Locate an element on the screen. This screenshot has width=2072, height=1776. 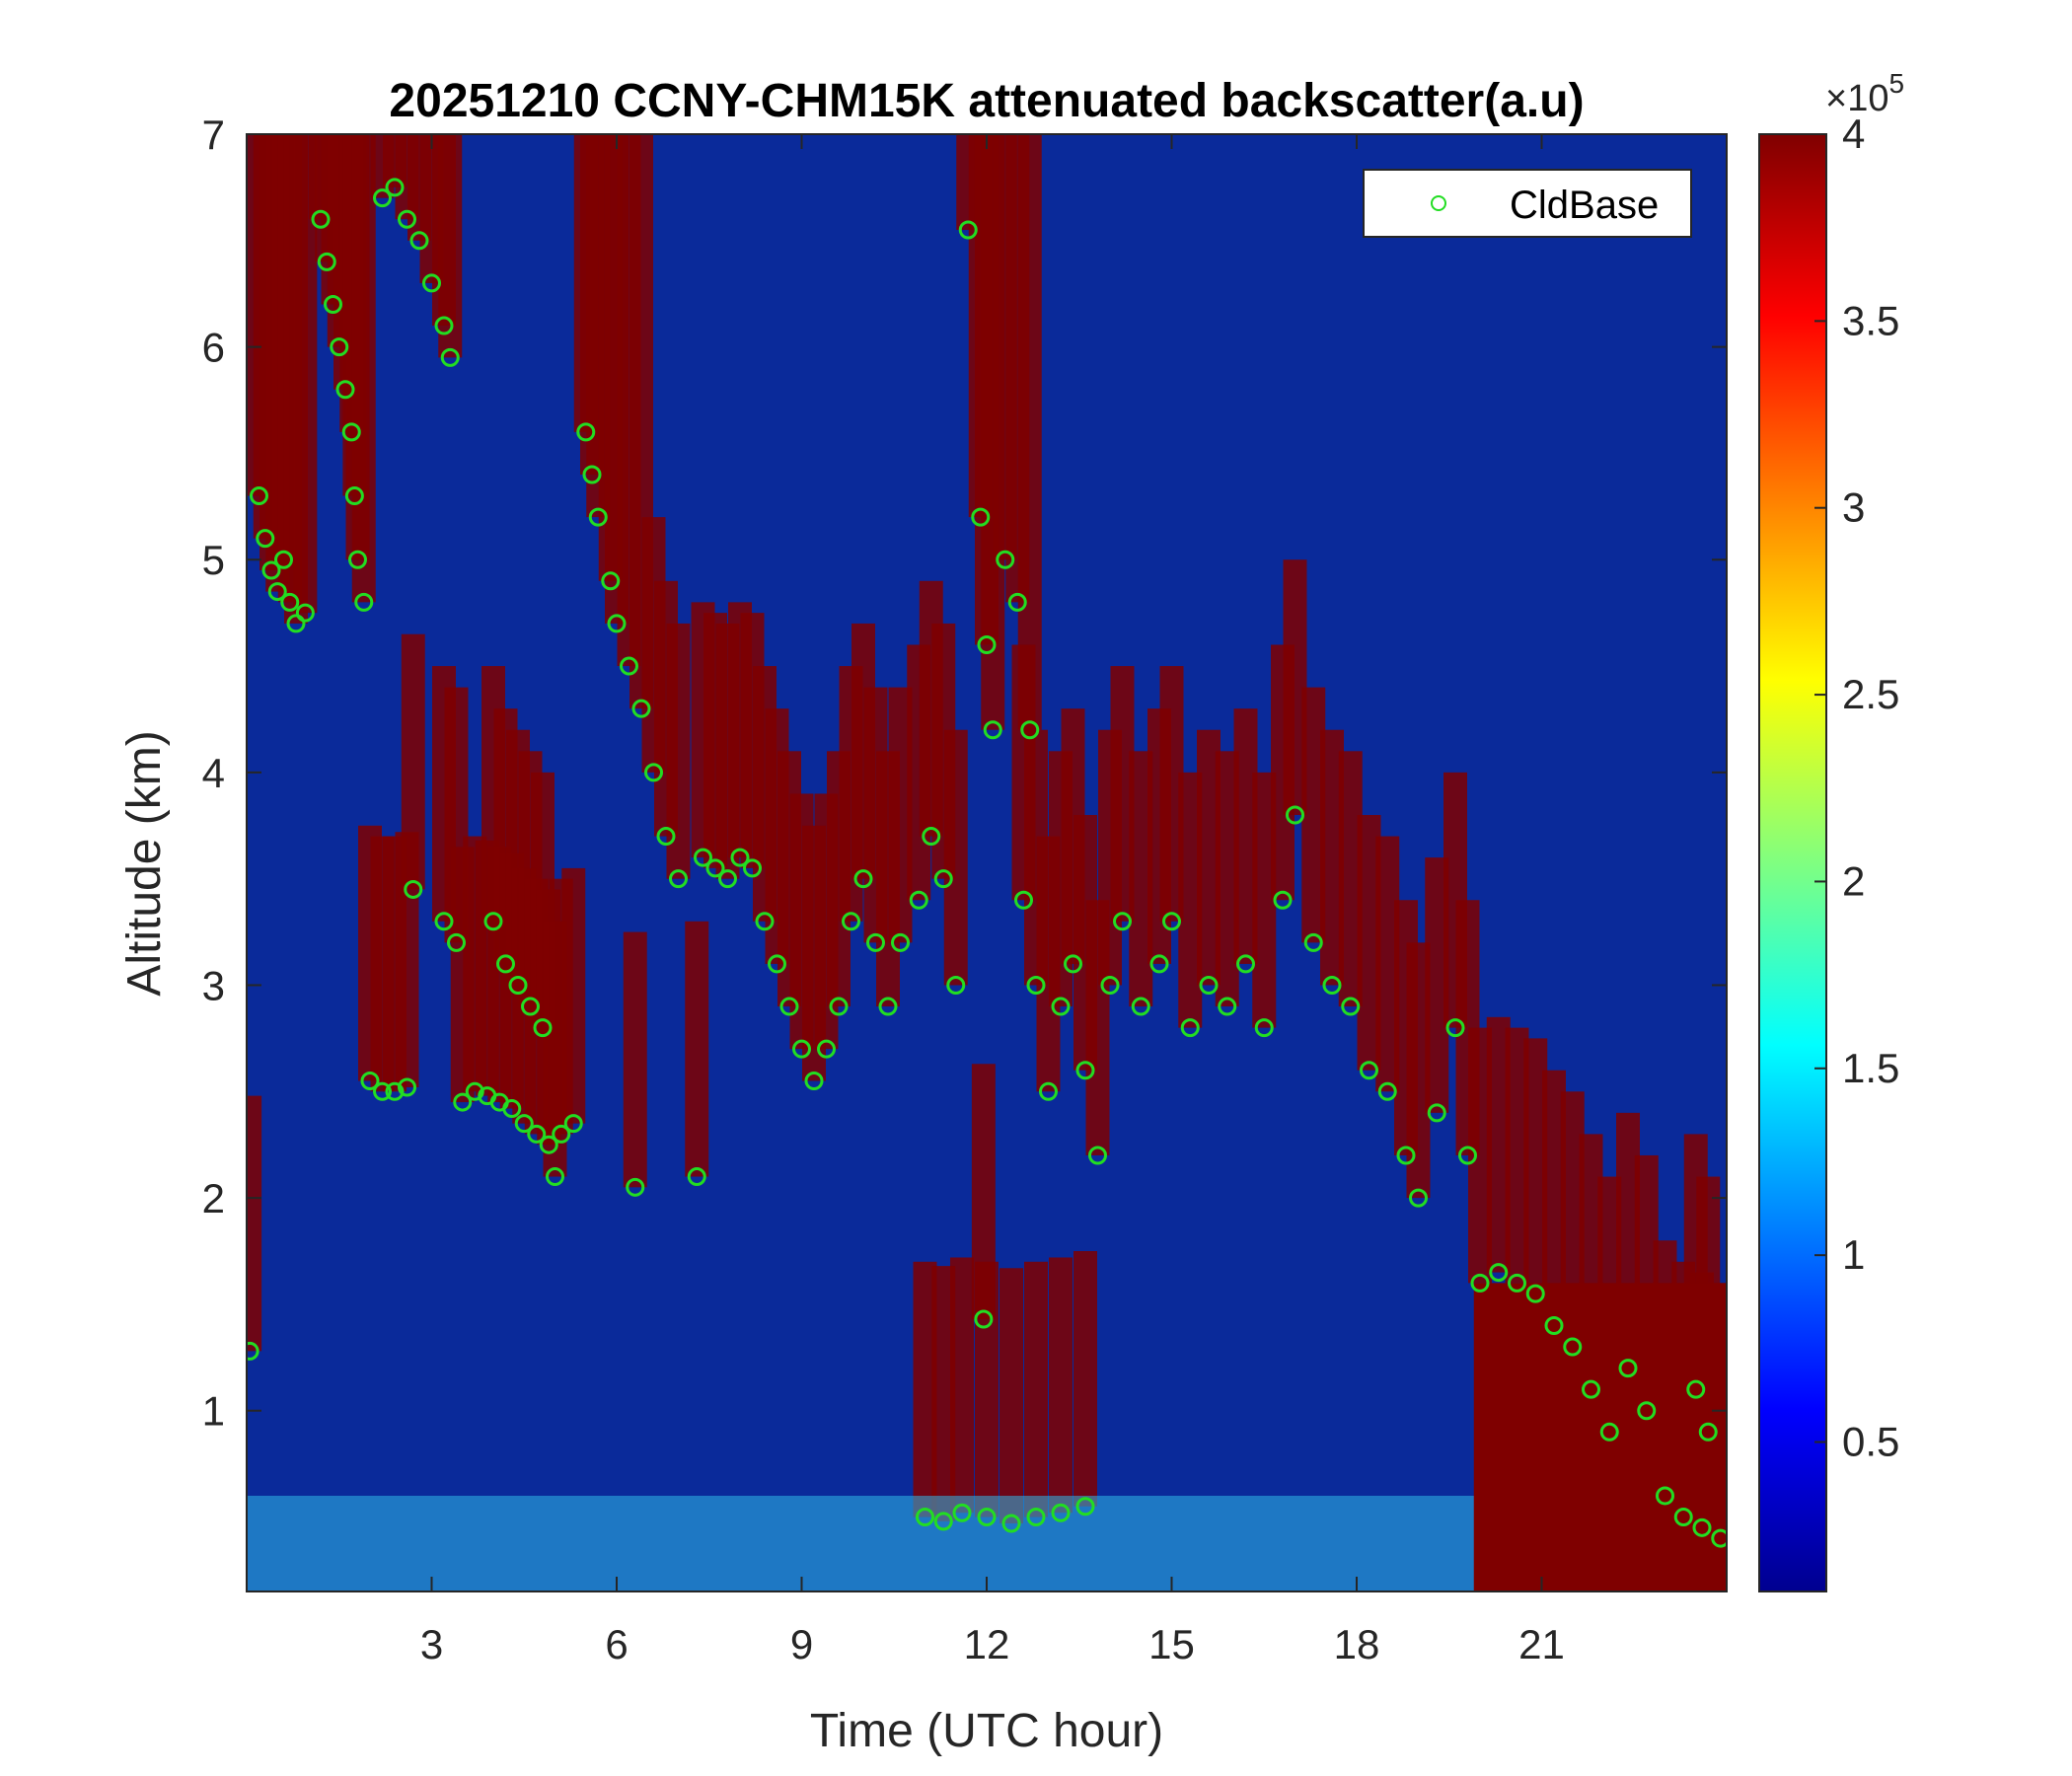
colorbar-multiplier: ×10⁵ is located at coordinates (1865, 93).